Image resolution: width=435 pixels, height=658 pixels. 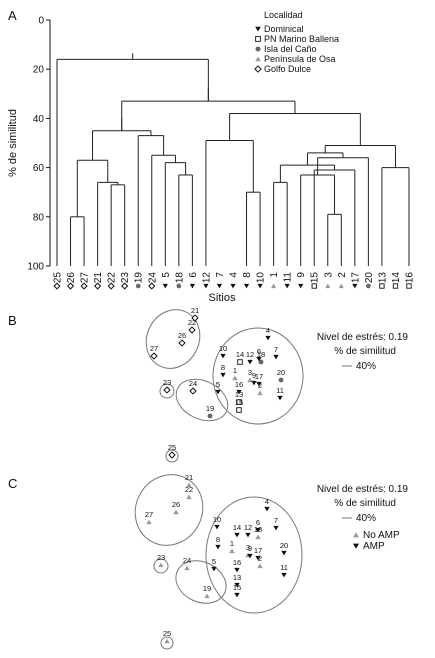 What do you see at coordinates (258, 522) in the screenshot?
I see `point-label: 6` at bounding box center [258, 522].